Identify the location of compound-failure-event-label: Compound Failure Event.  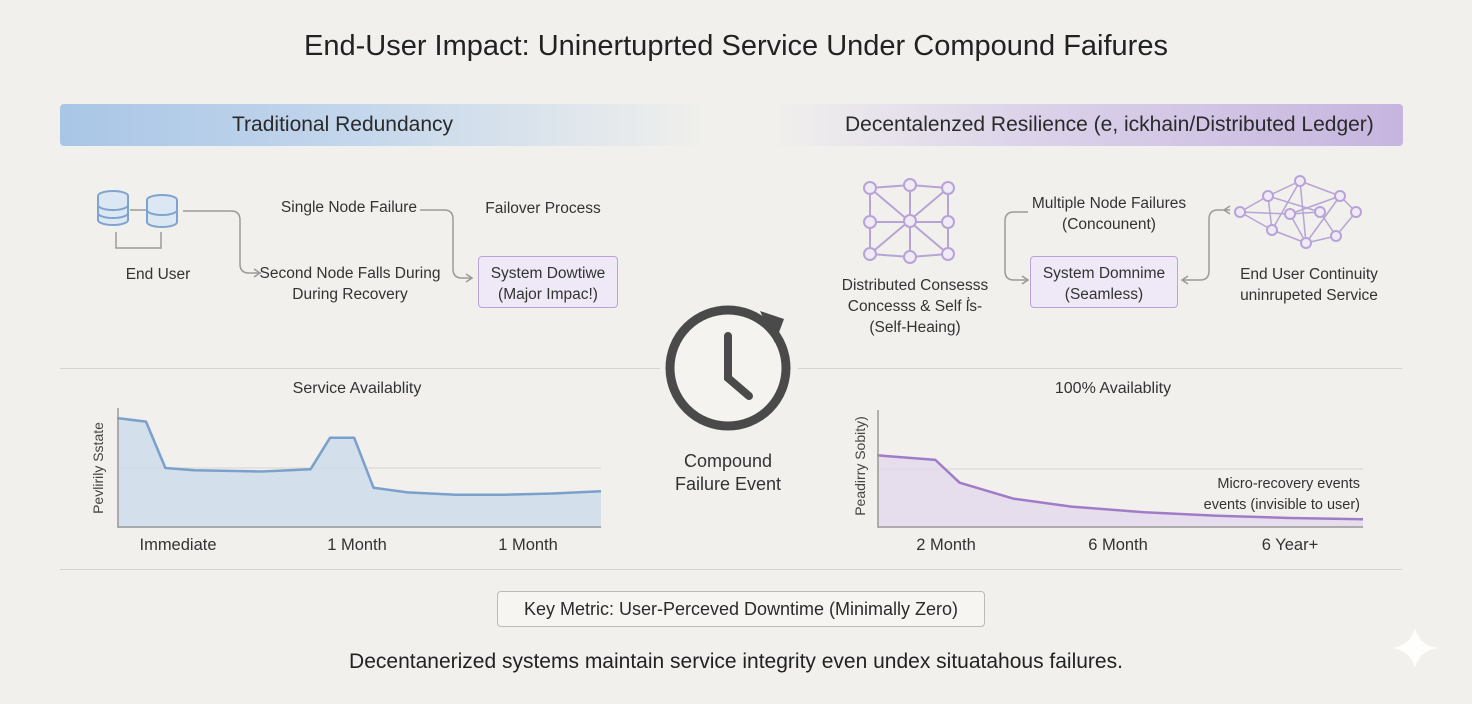
(728, 473).